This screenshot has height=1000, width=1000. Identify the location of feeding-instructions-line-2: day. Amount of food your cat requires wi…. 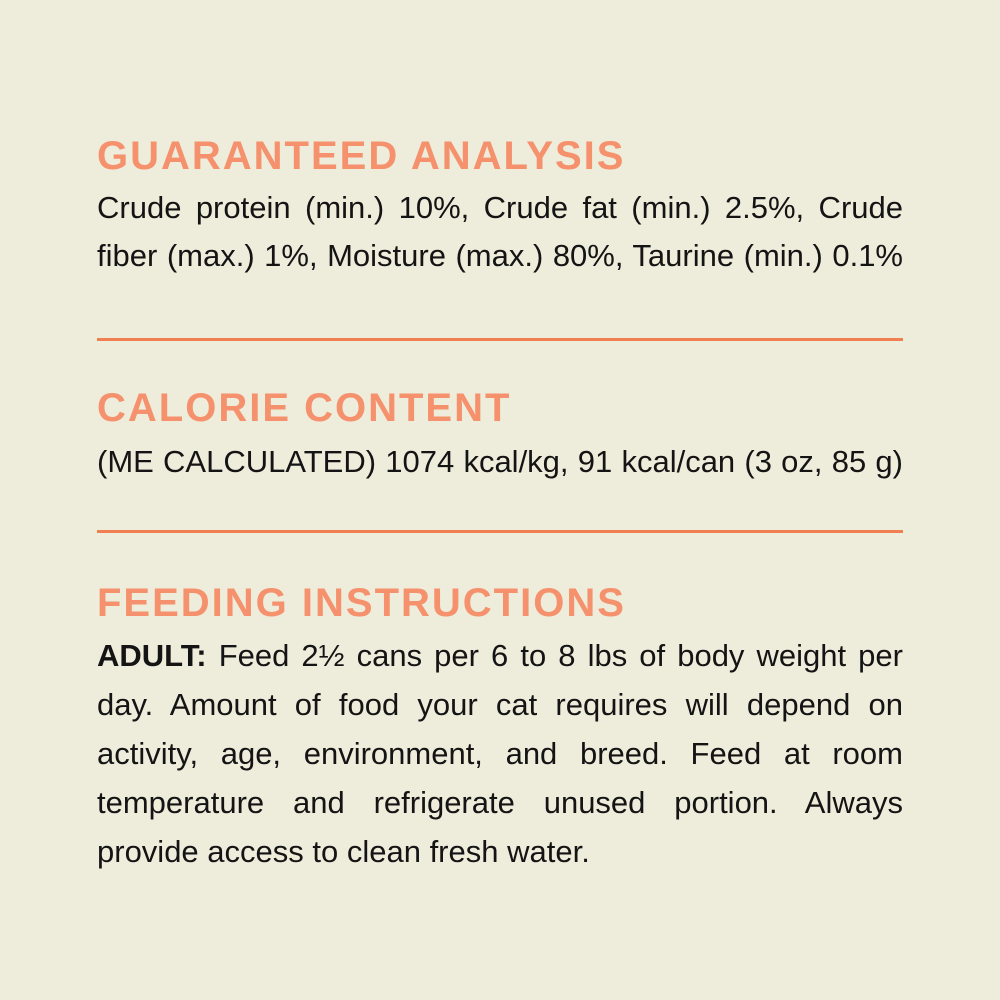
(500, 704).